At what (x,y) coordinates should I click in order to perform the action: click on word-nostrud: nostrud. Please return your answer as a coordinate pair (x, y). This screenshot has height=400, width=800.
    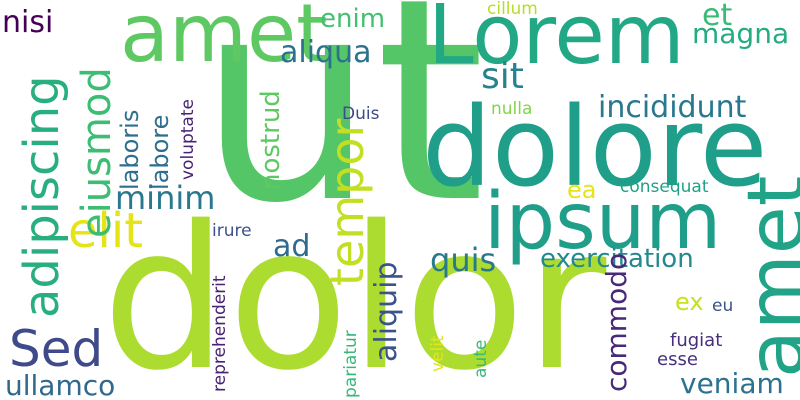
    Looking at the image, I should click on (271, 140).